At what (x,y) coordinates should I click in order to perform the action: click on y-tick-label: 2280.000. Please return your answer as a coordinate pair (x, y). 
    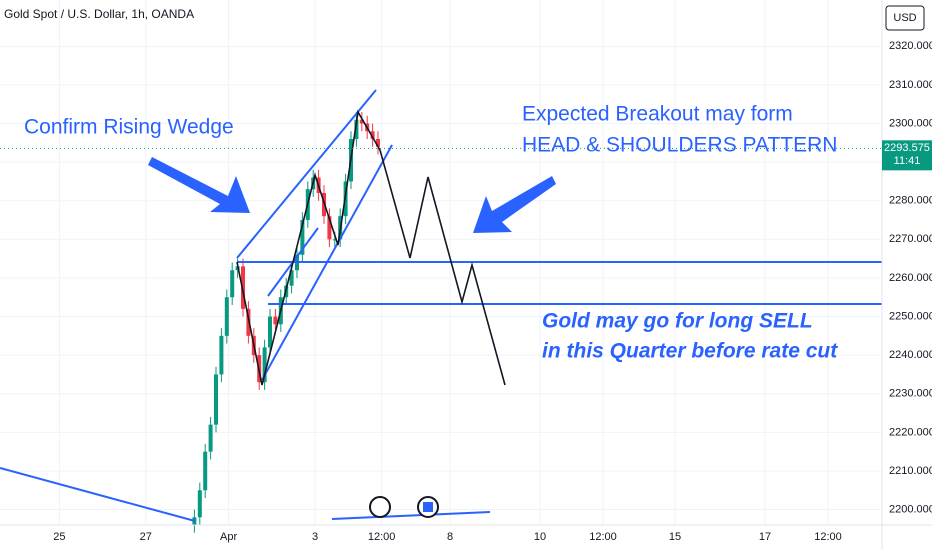
    Looking at the image, I should click on (910, 201).